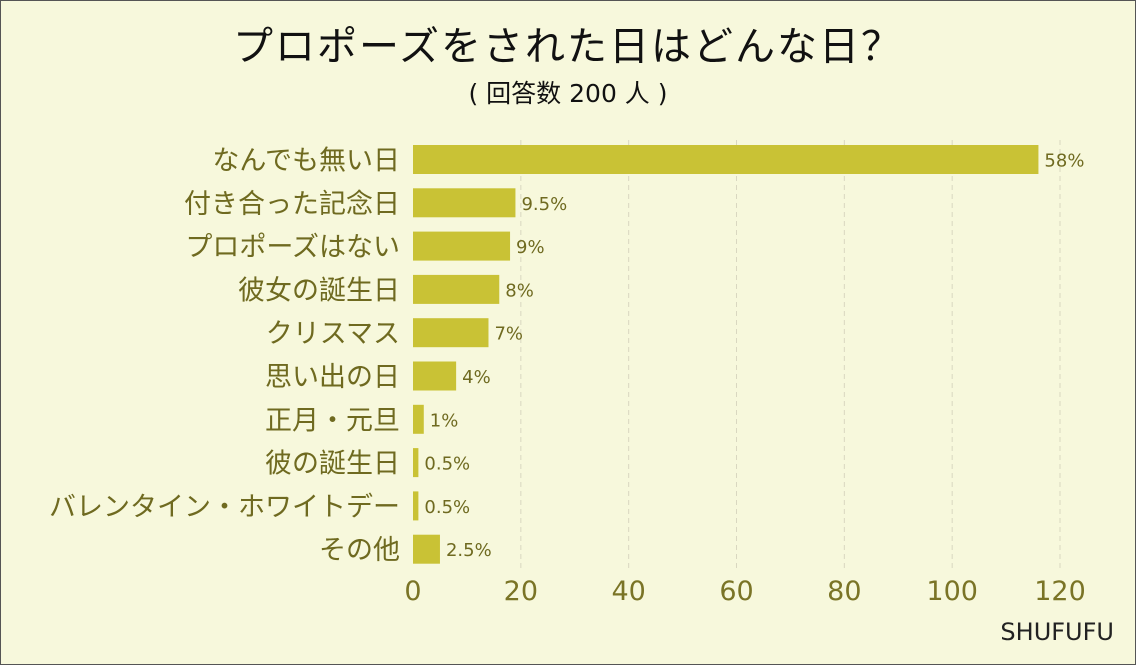  What do you see at coordinates (544, 204) in the screenshot?
I see `data-label: 9.5%` at bounding box center [544, 204].